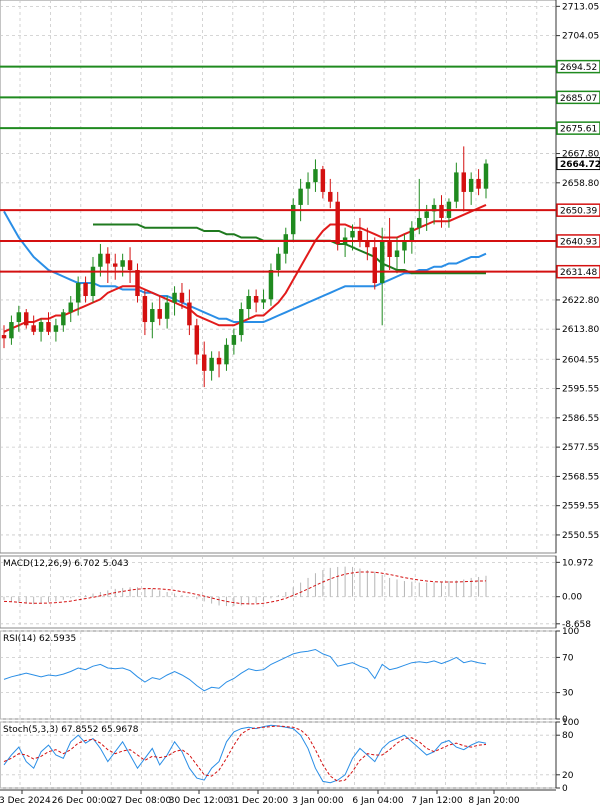  I want to click on stoch-tick-label: 80, so click(568, 736).